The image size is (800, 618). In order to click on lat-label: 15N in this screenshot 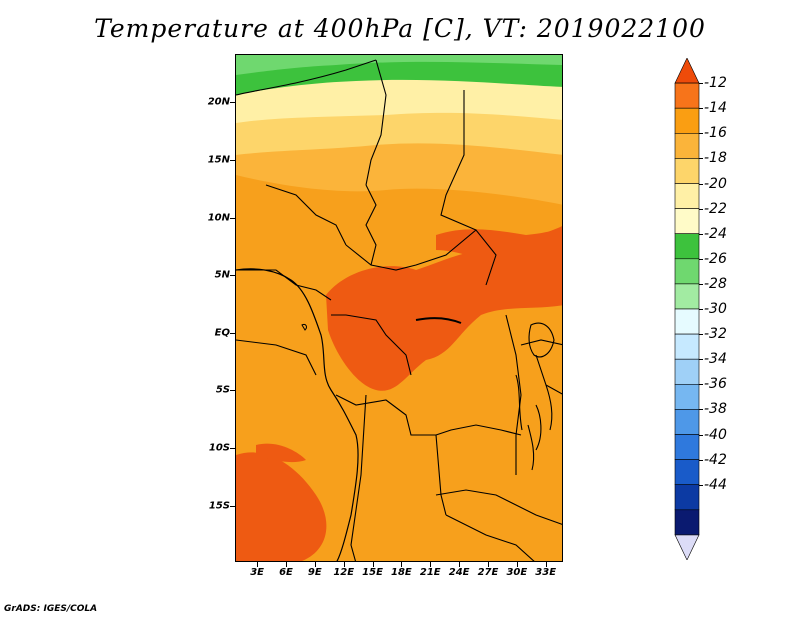, I will do `click(219, 159)`.